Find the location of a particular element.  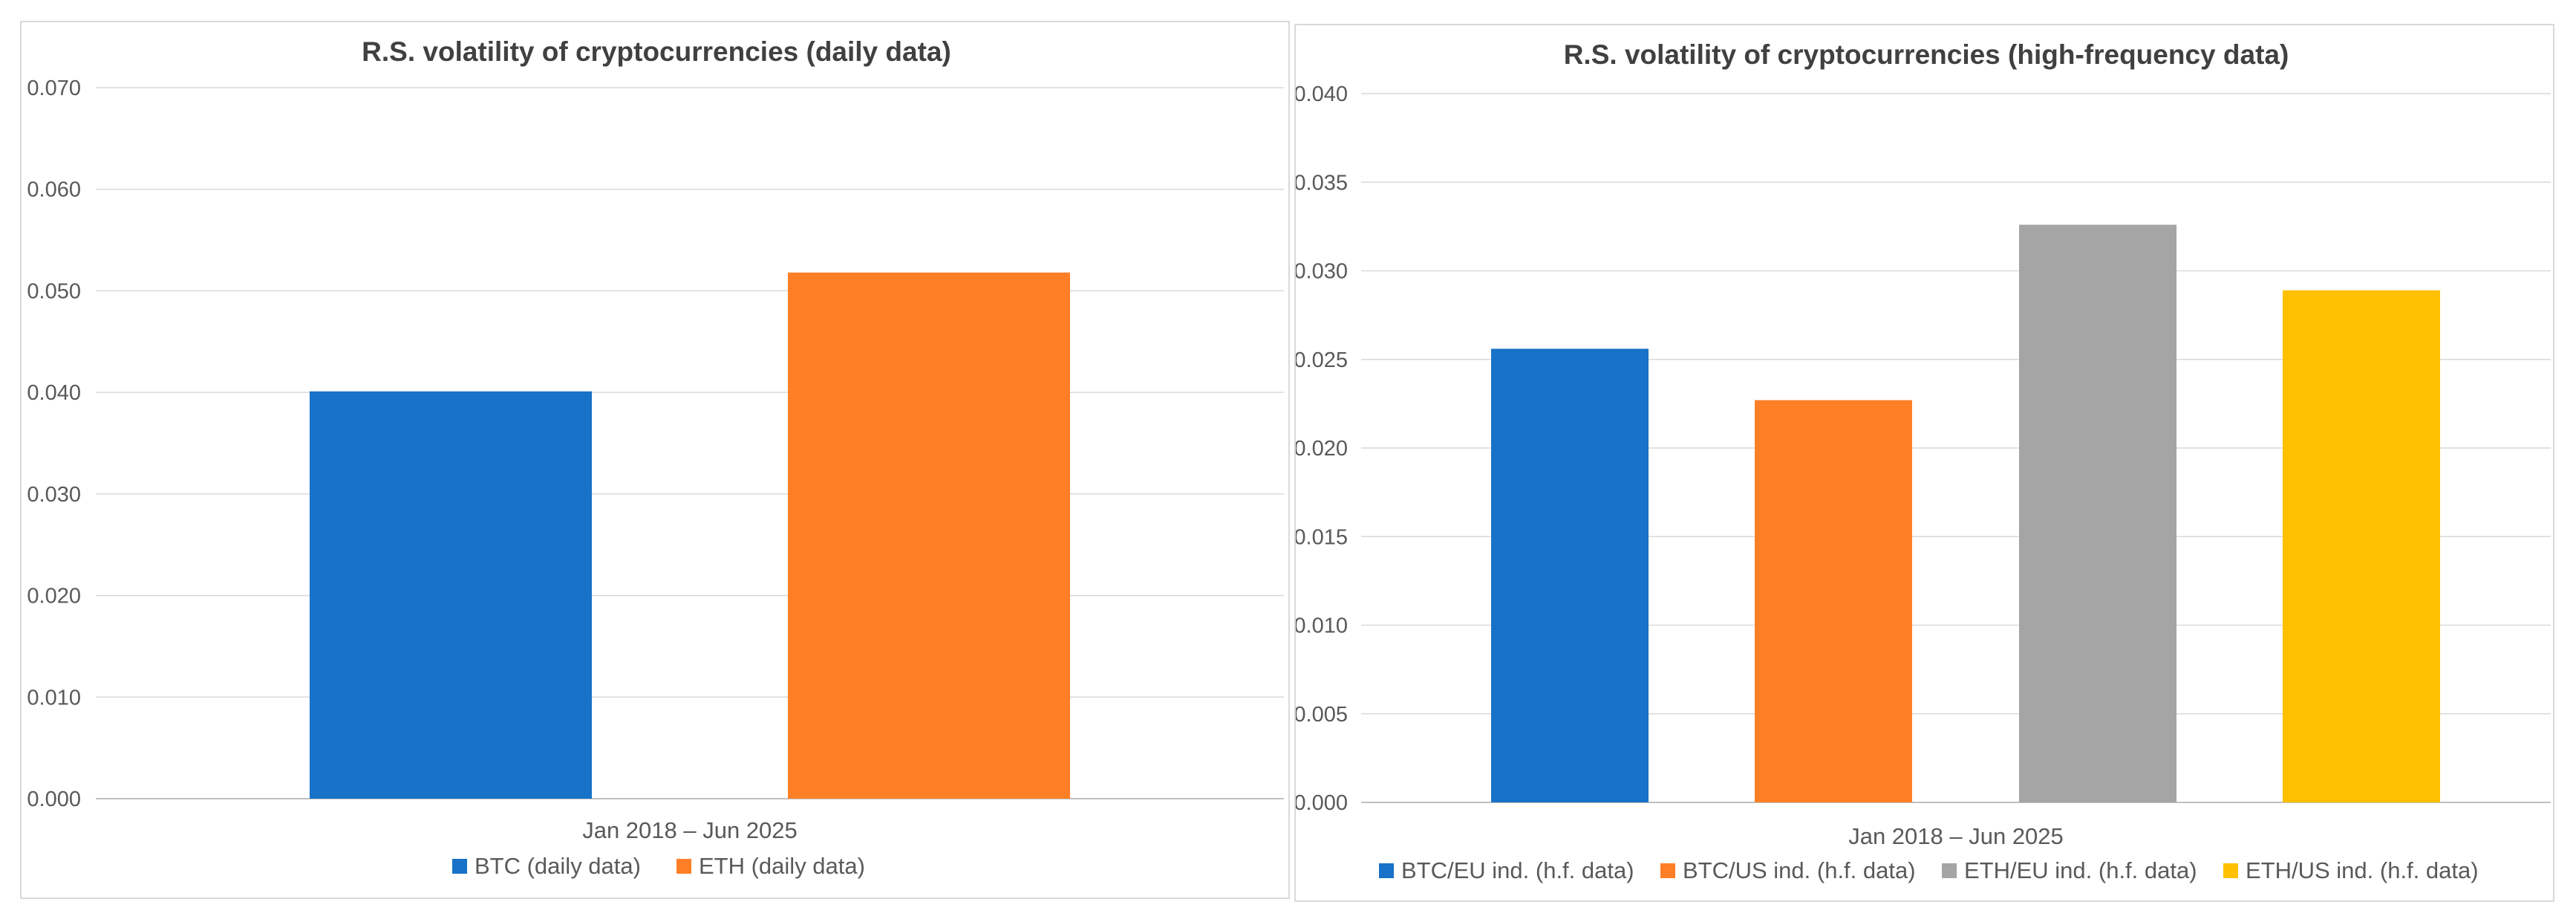

legend-label: ETH/EU ind. (h.f. data) is located at coordinates (2080, 870).